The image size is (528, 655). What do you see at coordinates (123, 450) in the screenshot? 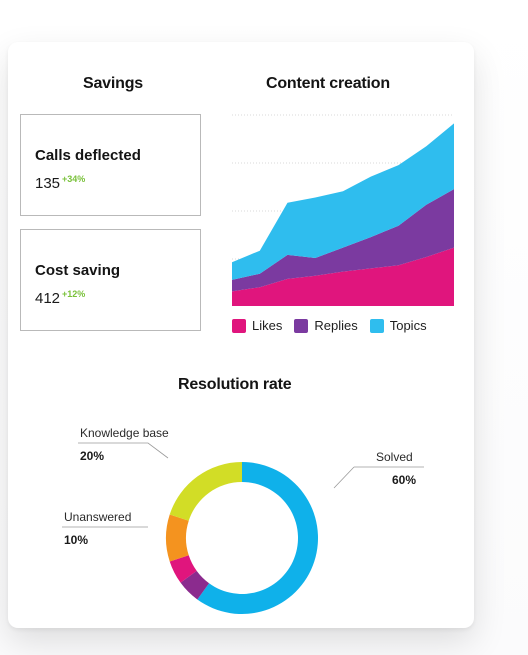
I see `knowledge-base-leader` at bounding box center [123, 450].